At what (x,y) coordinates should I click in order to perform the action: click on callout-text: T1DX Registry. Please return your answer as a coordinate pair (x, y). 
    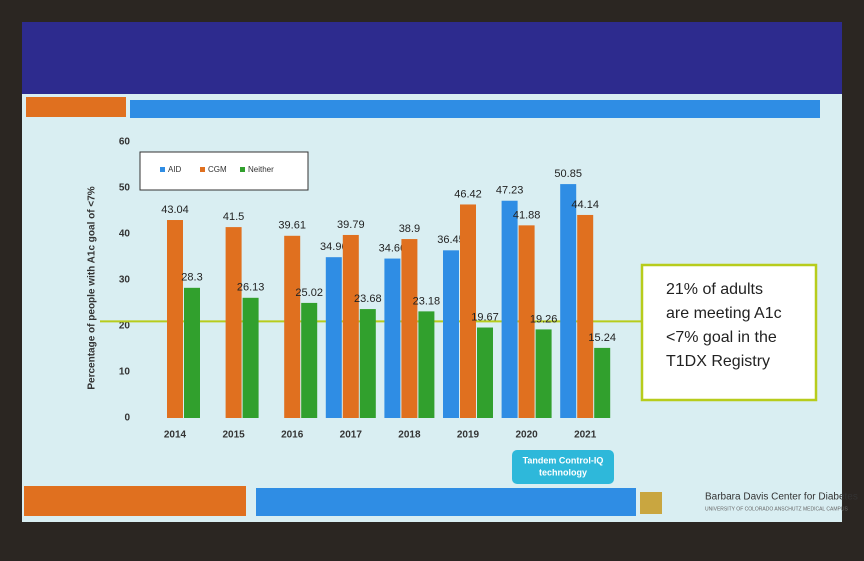
    Looking at the image, I should click on (718, 361).